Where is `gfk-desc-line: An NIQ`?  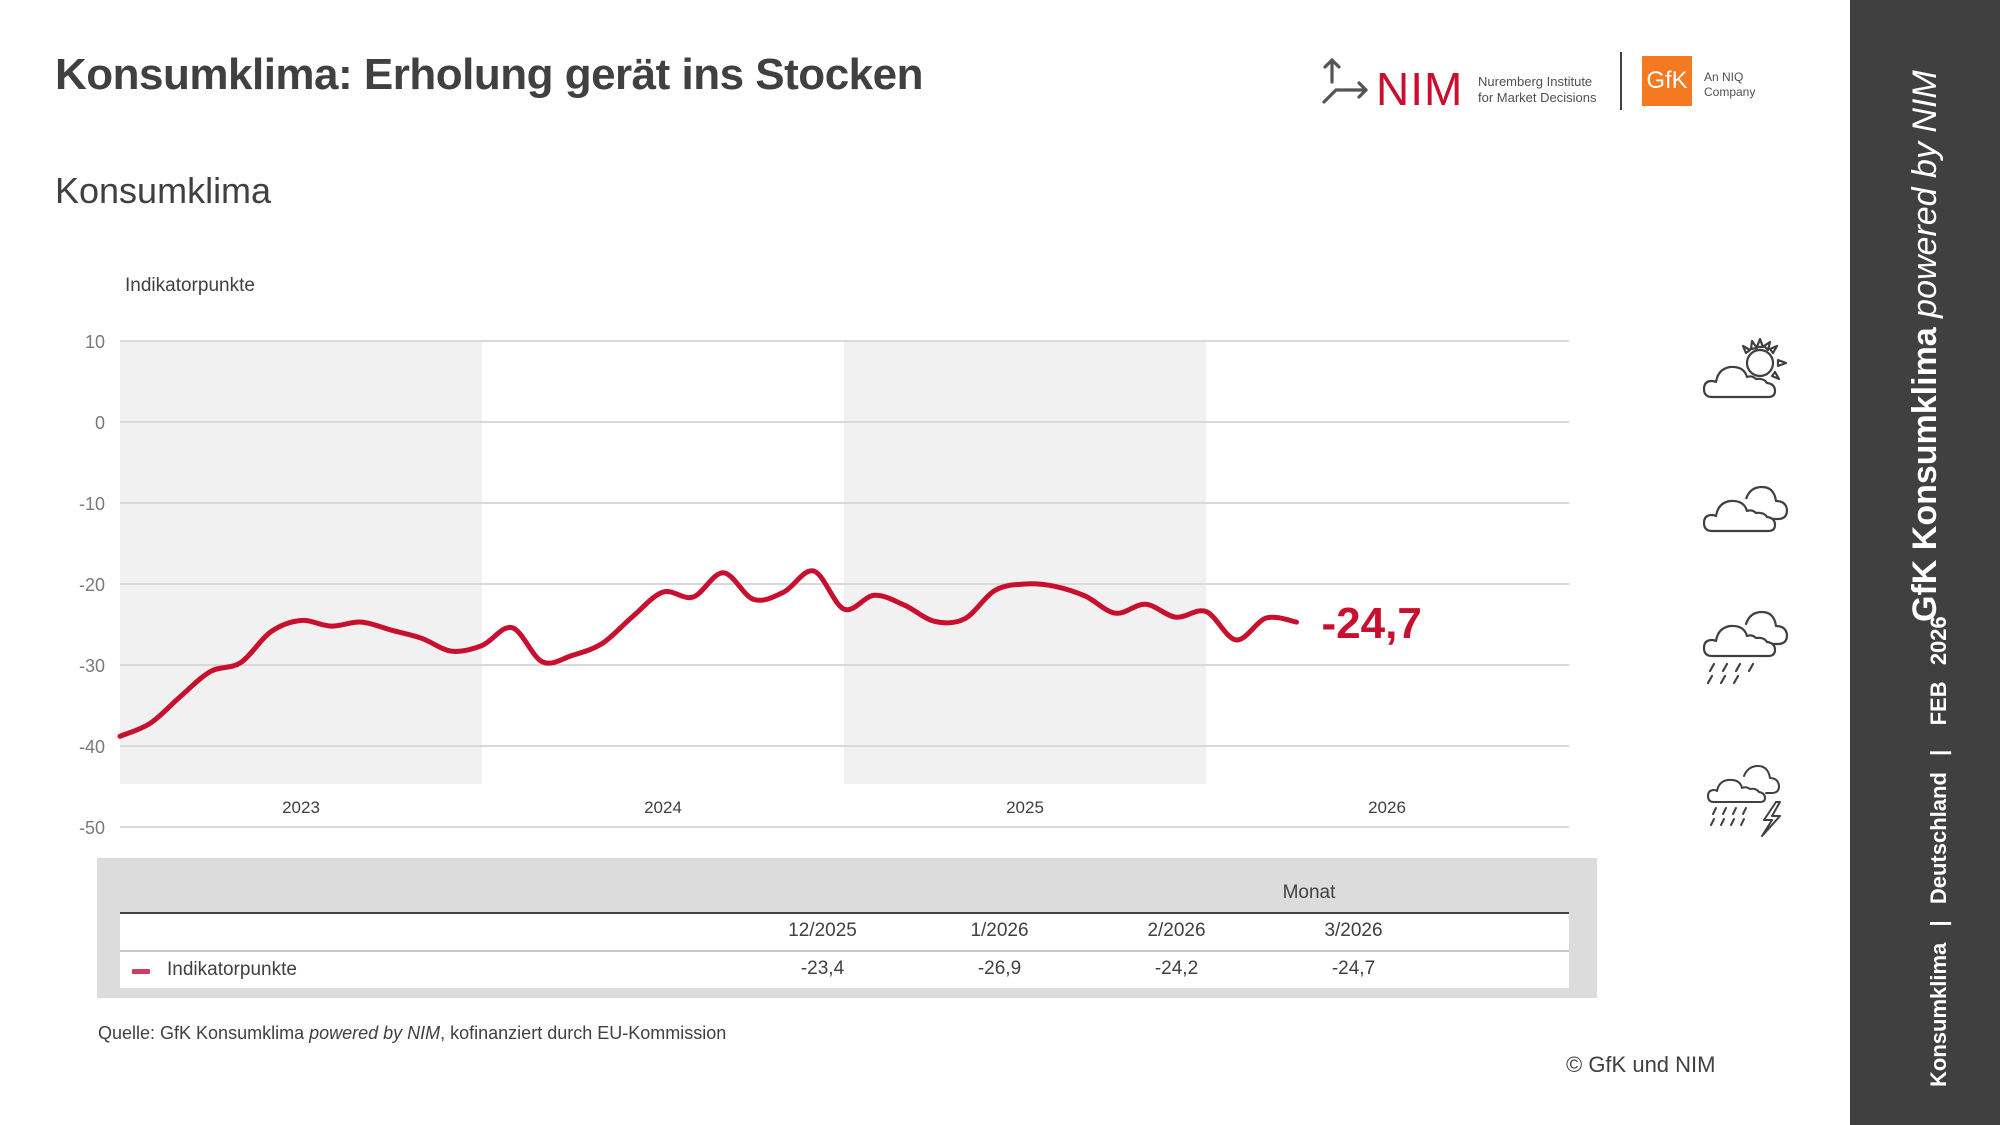 gfk-desc-line: An NIQ is located at coordinates (1724, 77).